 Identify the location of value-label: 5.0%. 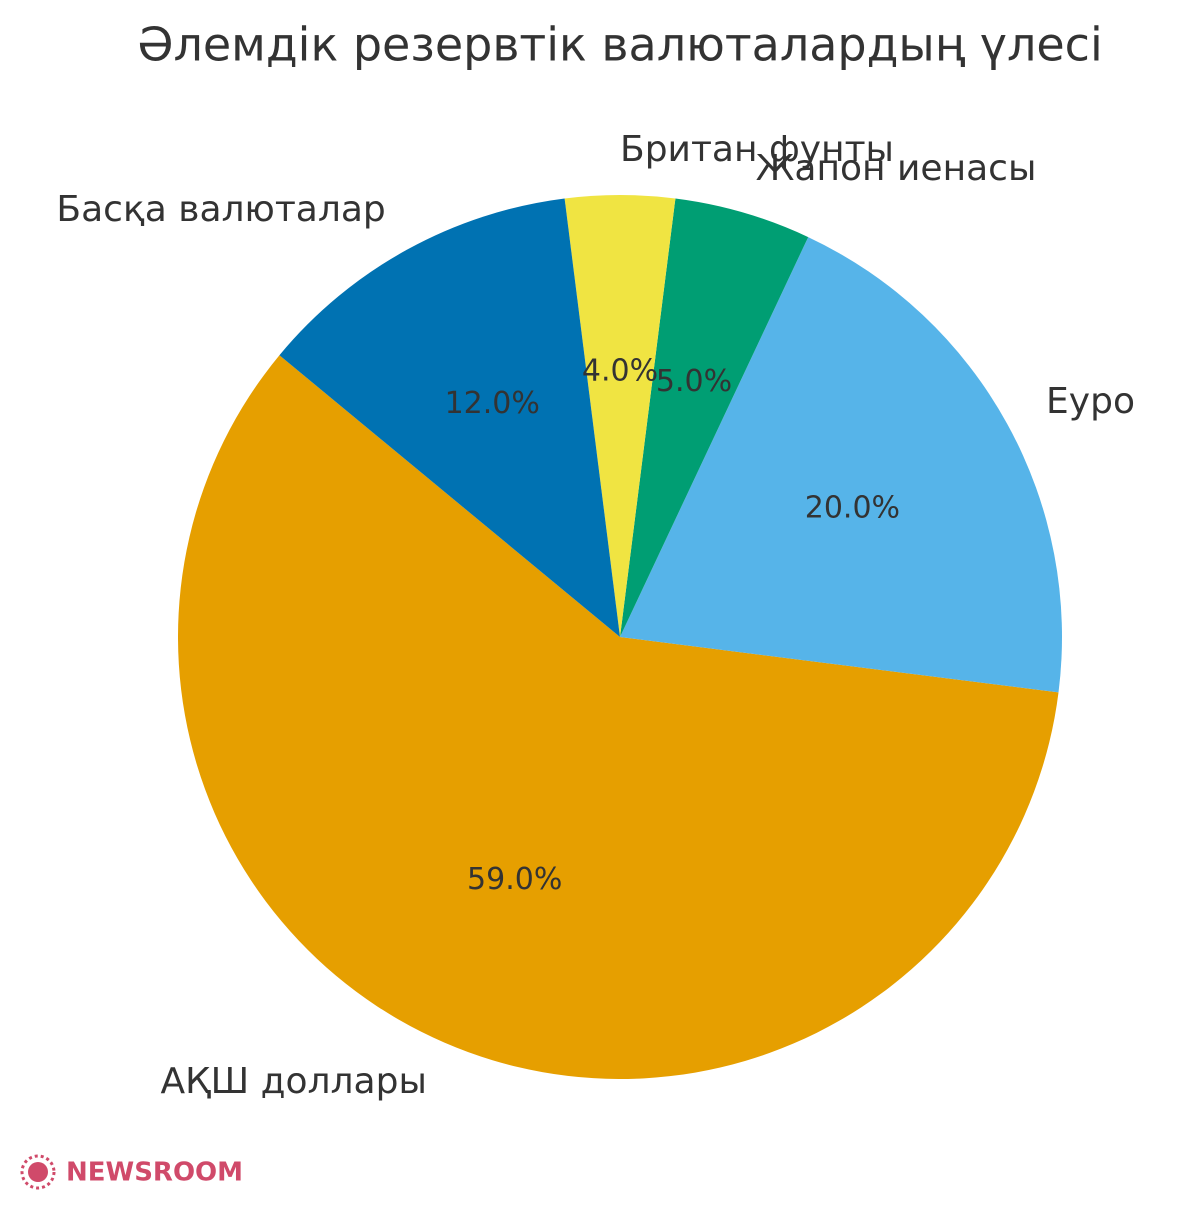
(694, 381).